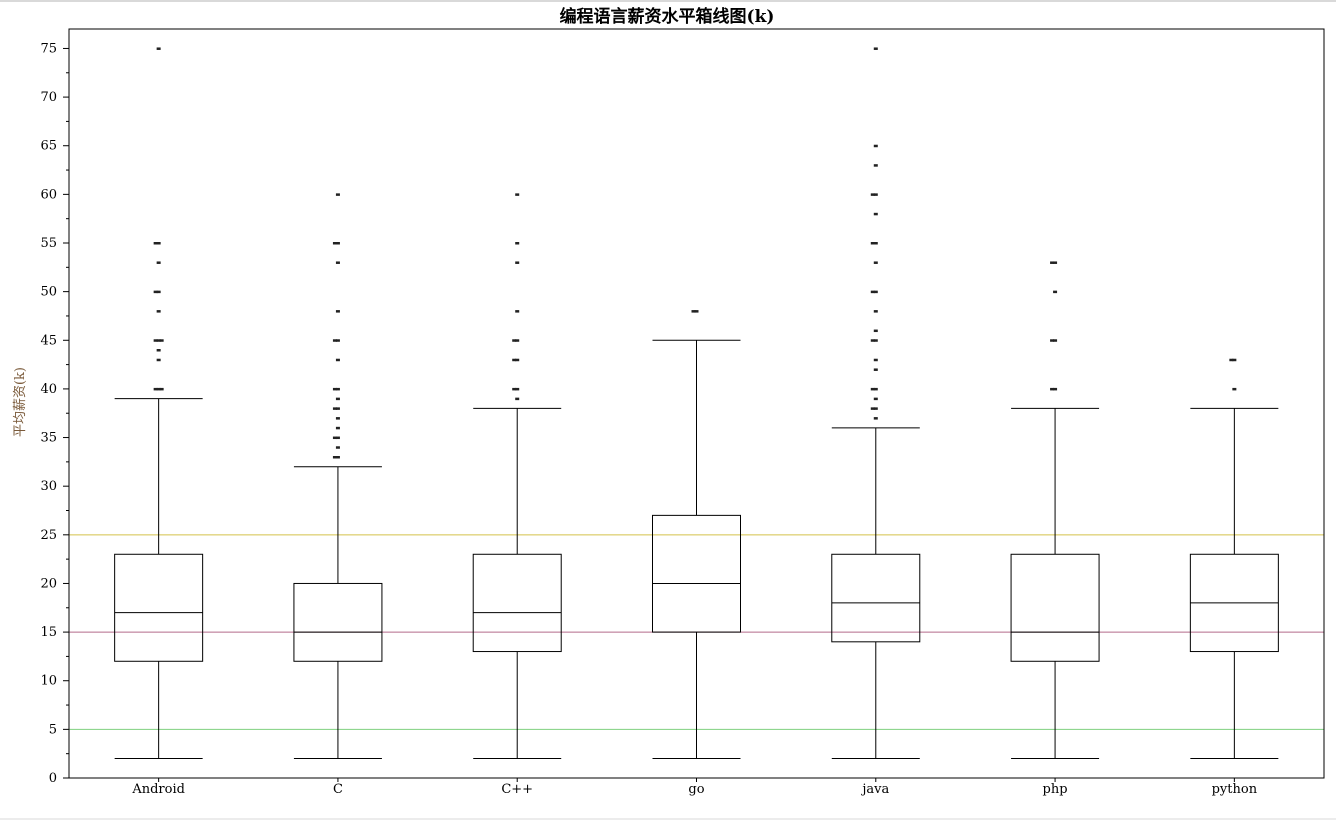 Image resolution: width=1336 pixels, height=821 pixels. What do you see at coordinates (48, 340) in the screenshot?
I see `y-tick-label-45: 45` at bounding box center [48, 340].